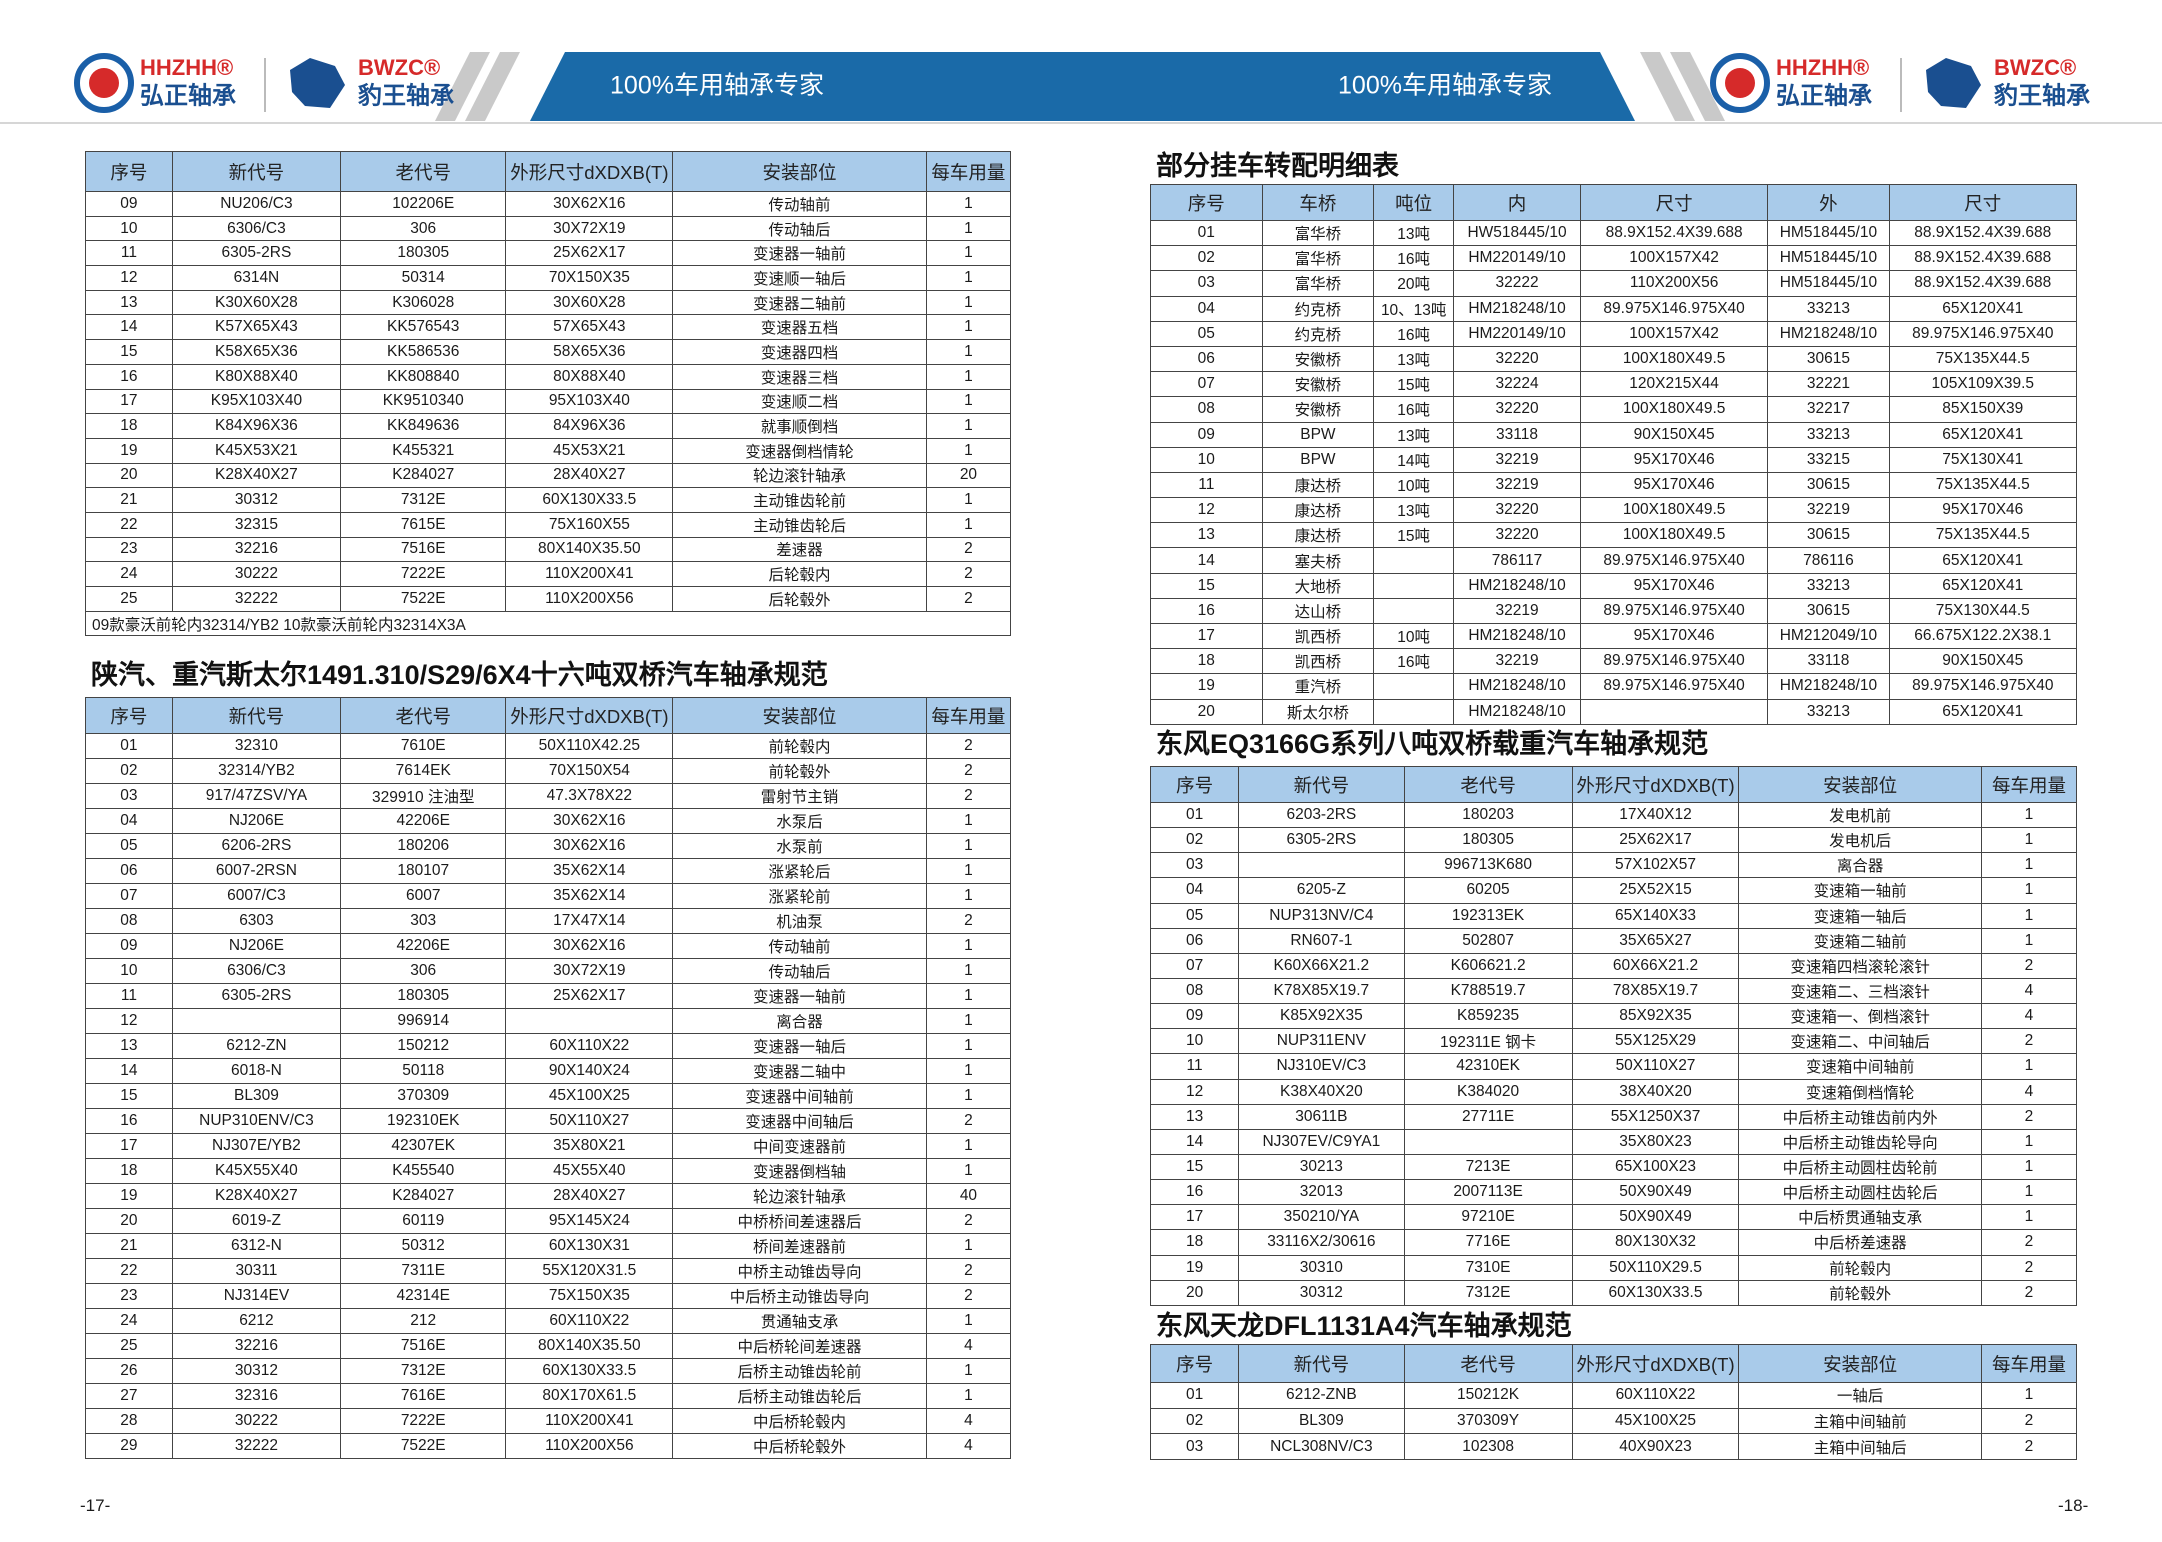 The width and height of the screenshot is (2162, 1542). What do you see at coordinates (129, 475) in the screenshot?
I see `cell: 20` at bounding box center [129, 475].